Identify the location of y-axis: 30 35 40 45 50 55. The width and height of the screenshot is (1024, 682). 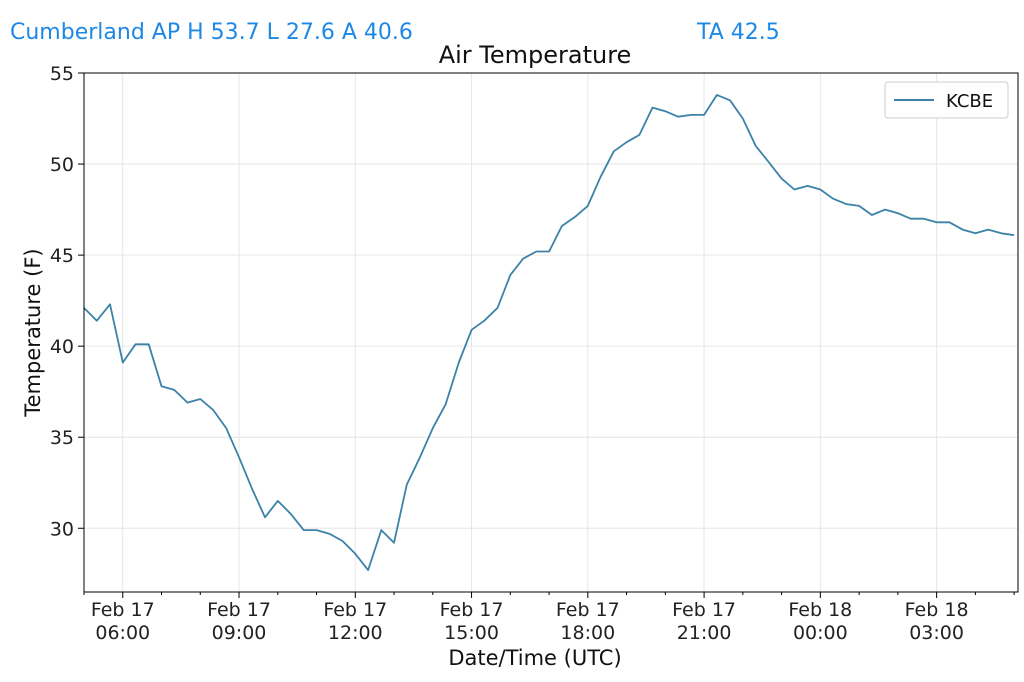
(67, 301).